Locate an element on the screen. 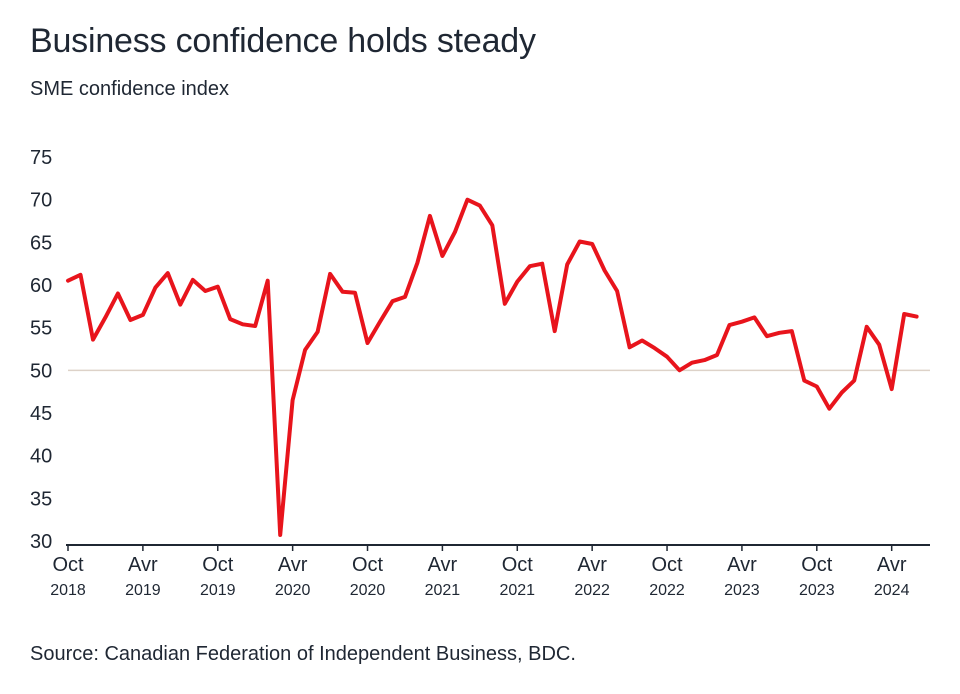  y-tick-label-60: 60 is located at coordinates (41, 286).